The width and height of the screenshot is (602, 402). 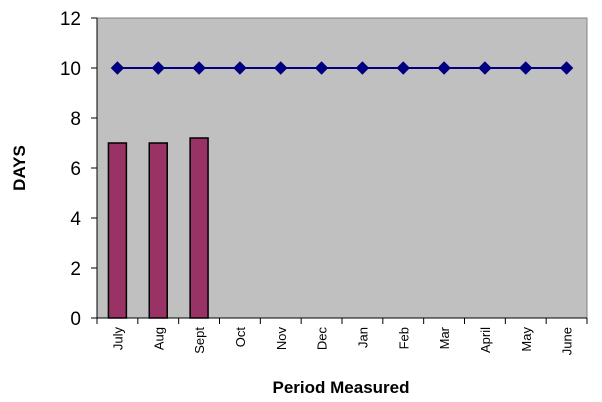 What do you see at coordinates (341, 387) in the screenshot?
I see `x-axis-title: Period Measured` at bounding box center [341, 387].